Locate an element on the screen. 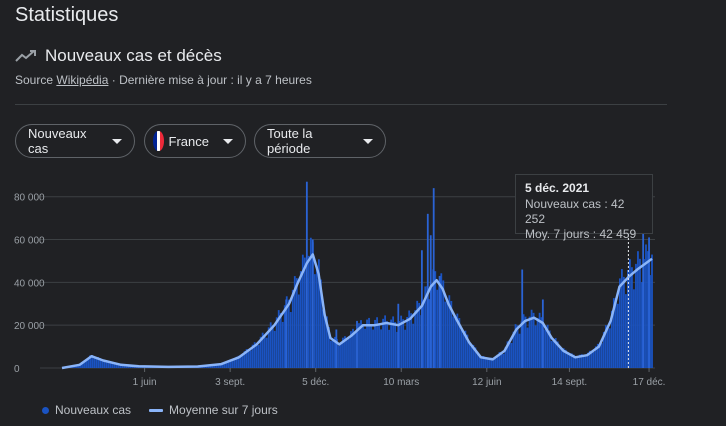  x-tick-label: 3 sept. is located at coordinates (230, 382).